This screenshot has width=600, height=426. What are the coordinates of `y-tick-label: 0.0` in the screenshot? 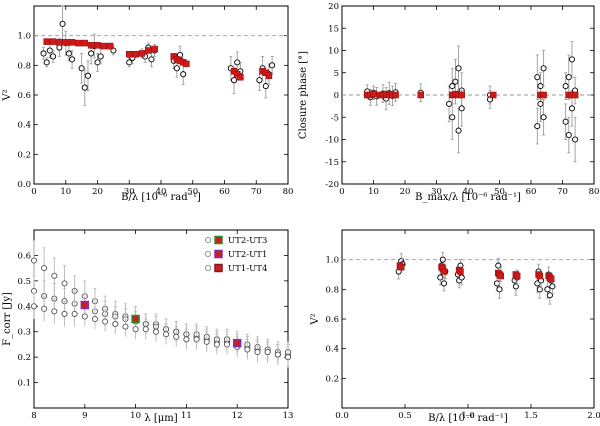 It's located at (24, 185).